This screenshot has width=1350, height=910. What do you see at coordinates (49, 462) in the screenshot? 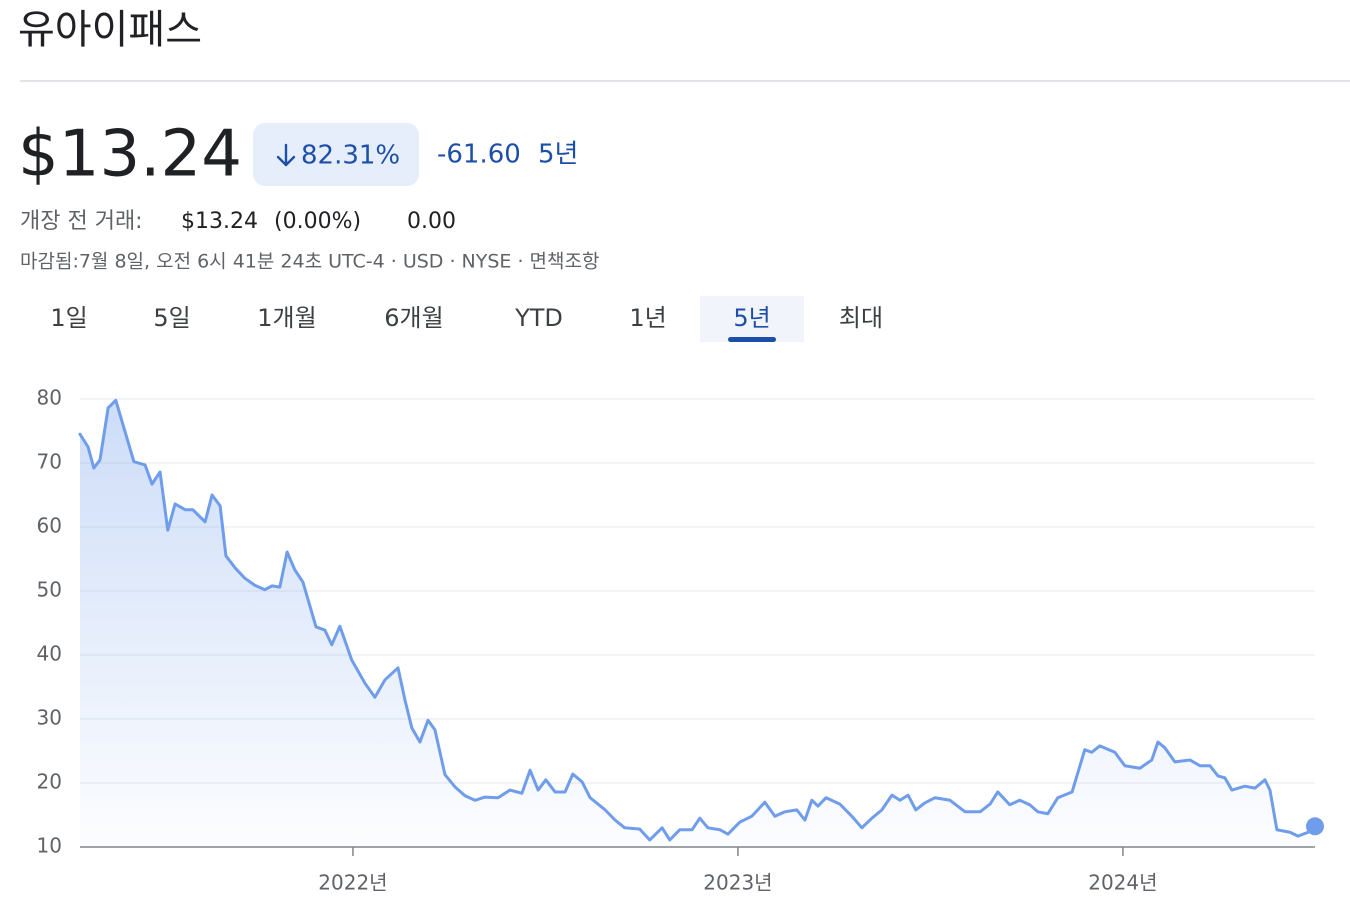
I see `y-tick-label: 70` at bounding box center [49, 462].